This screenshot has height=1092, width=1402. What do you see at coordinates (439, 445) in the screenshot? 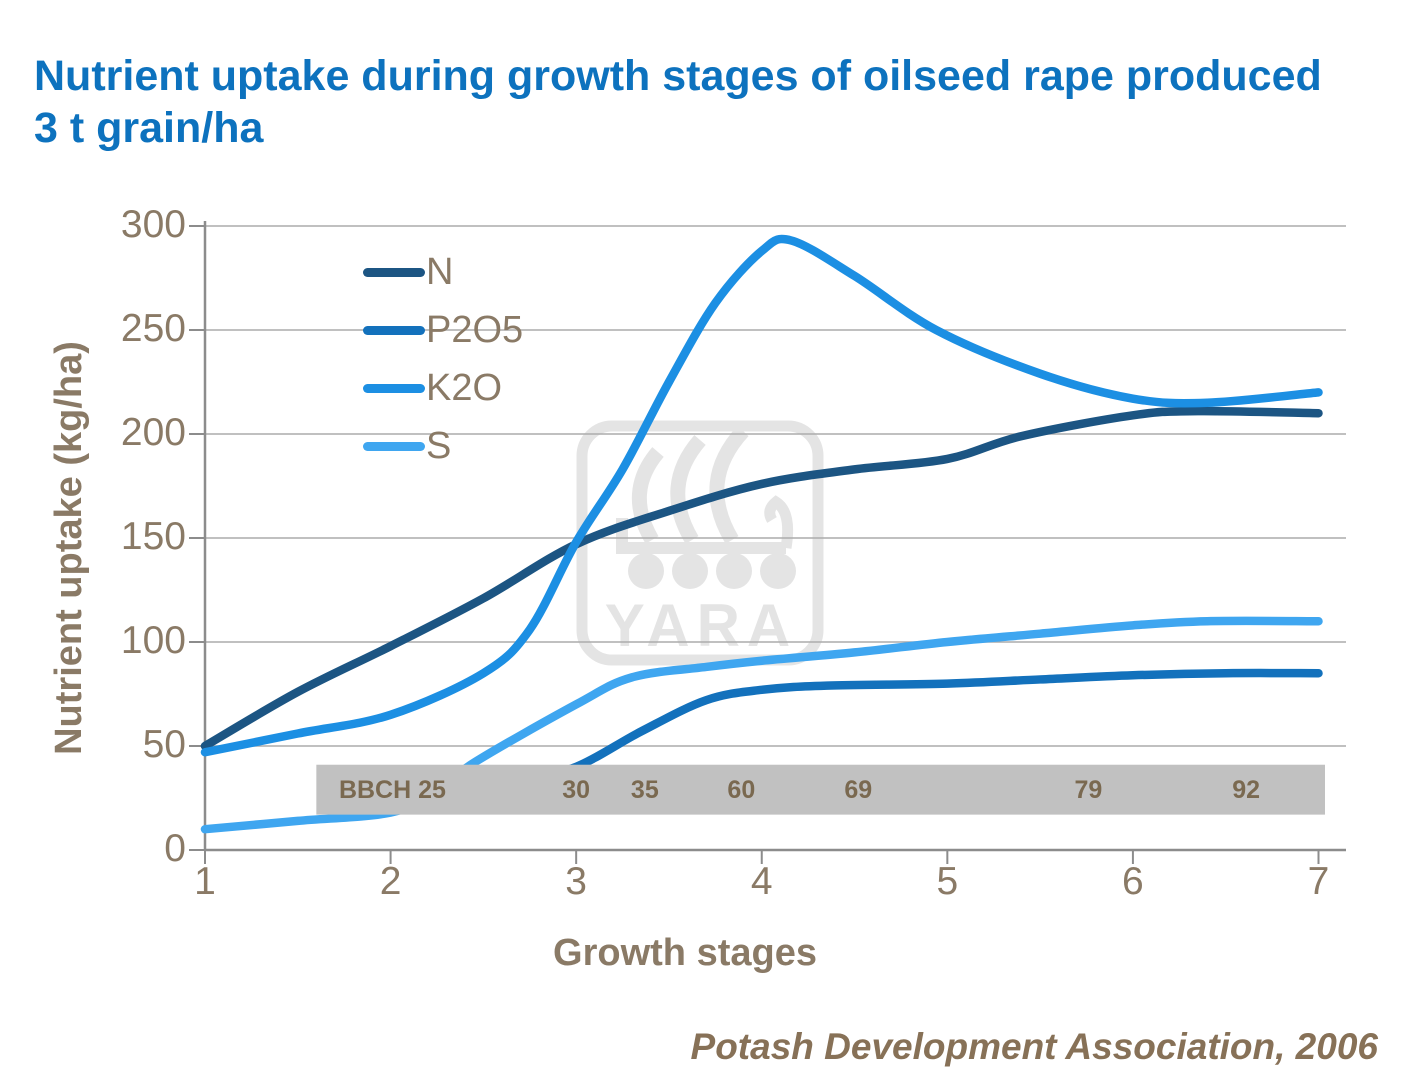
I see `legend-label-S: S` at bounding box center [439, 445].